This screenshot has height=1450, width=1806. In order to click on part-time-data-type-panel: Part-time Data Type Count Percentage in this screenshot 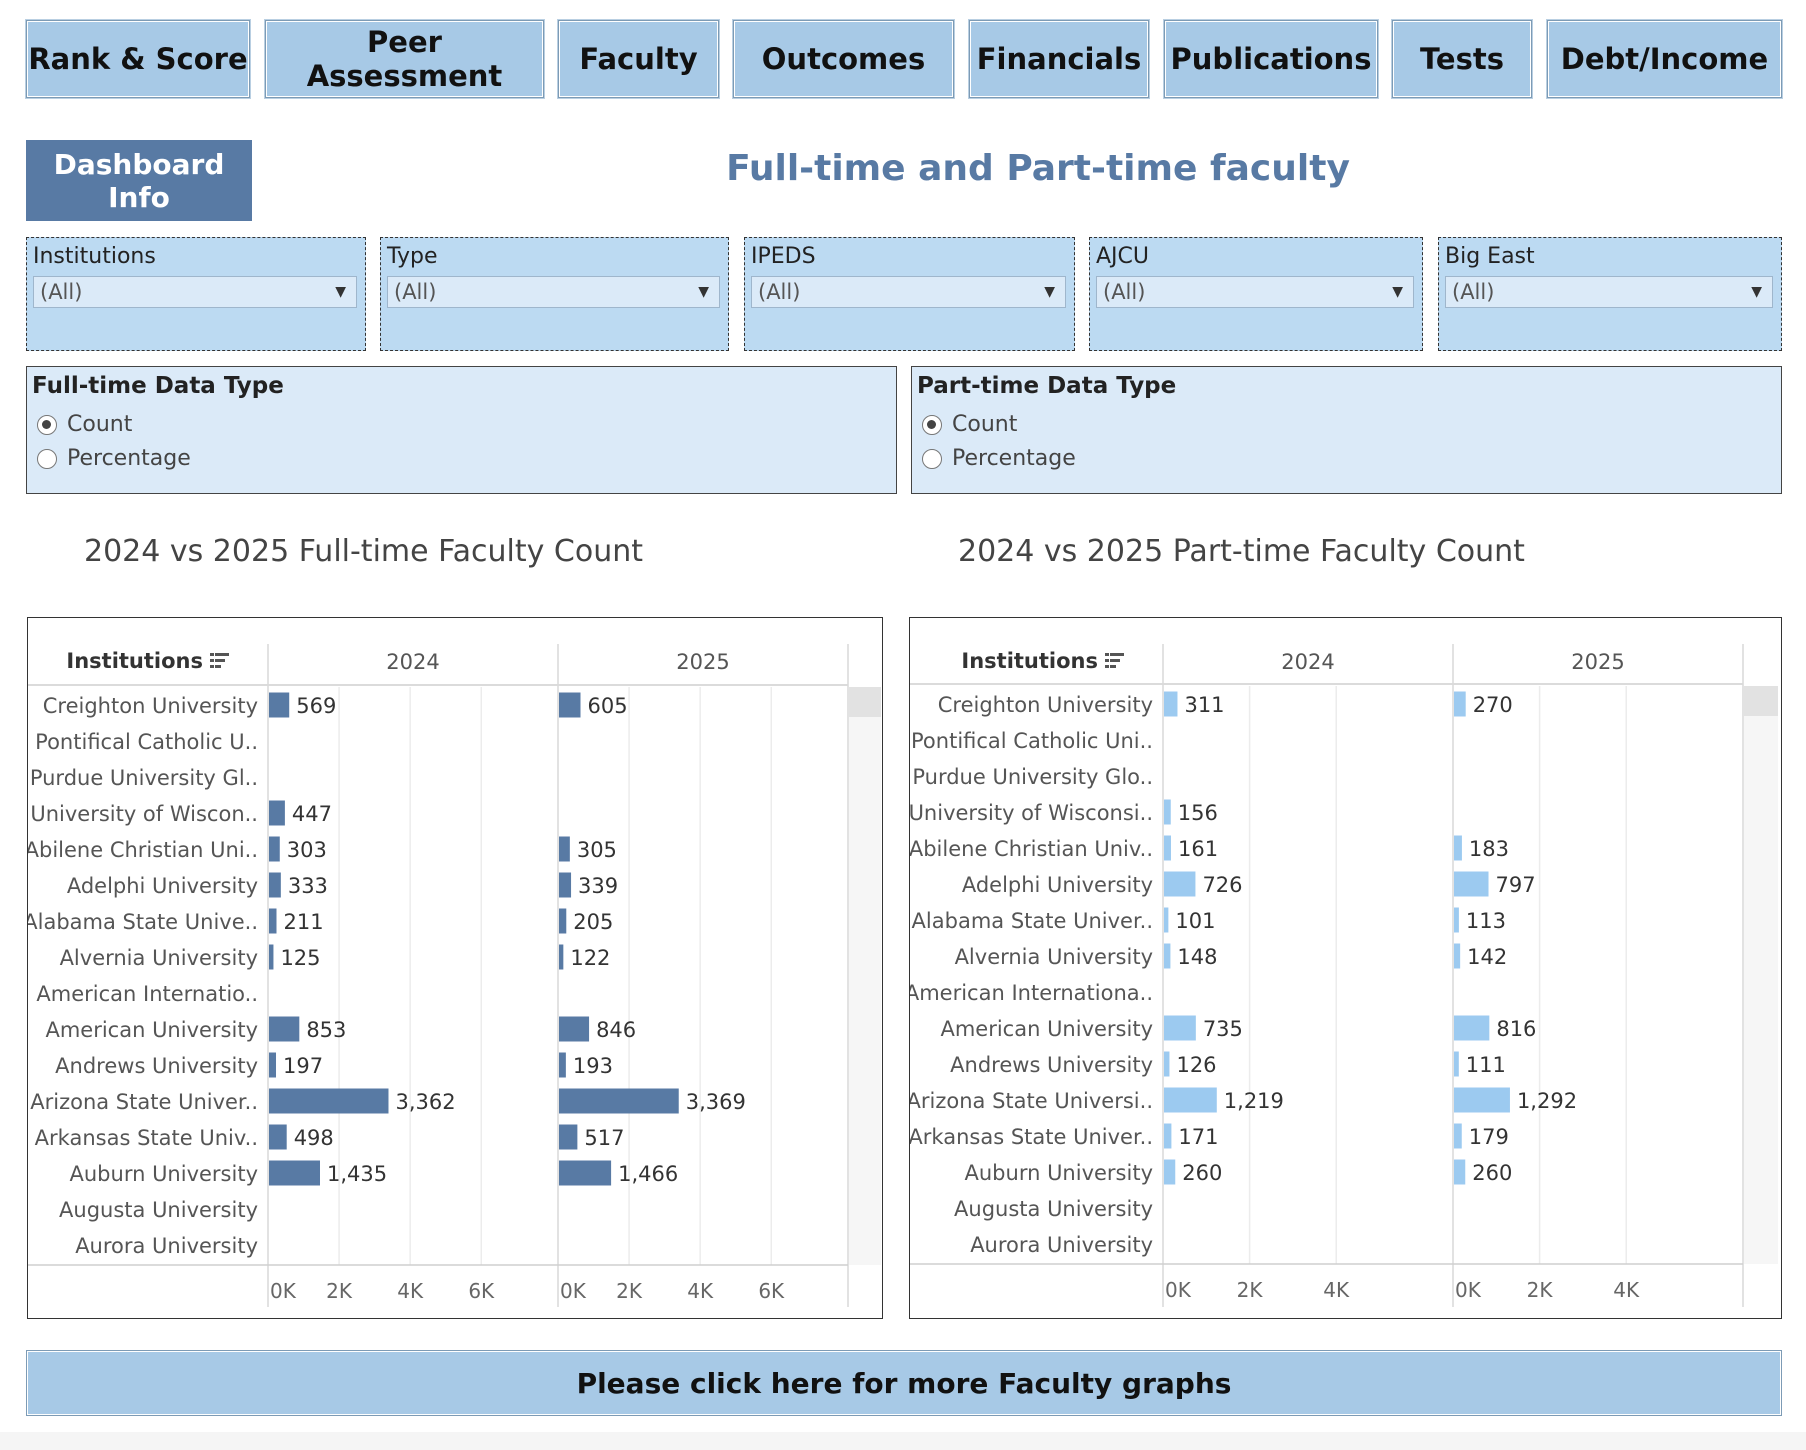, I will do `click(1346, 430)`.